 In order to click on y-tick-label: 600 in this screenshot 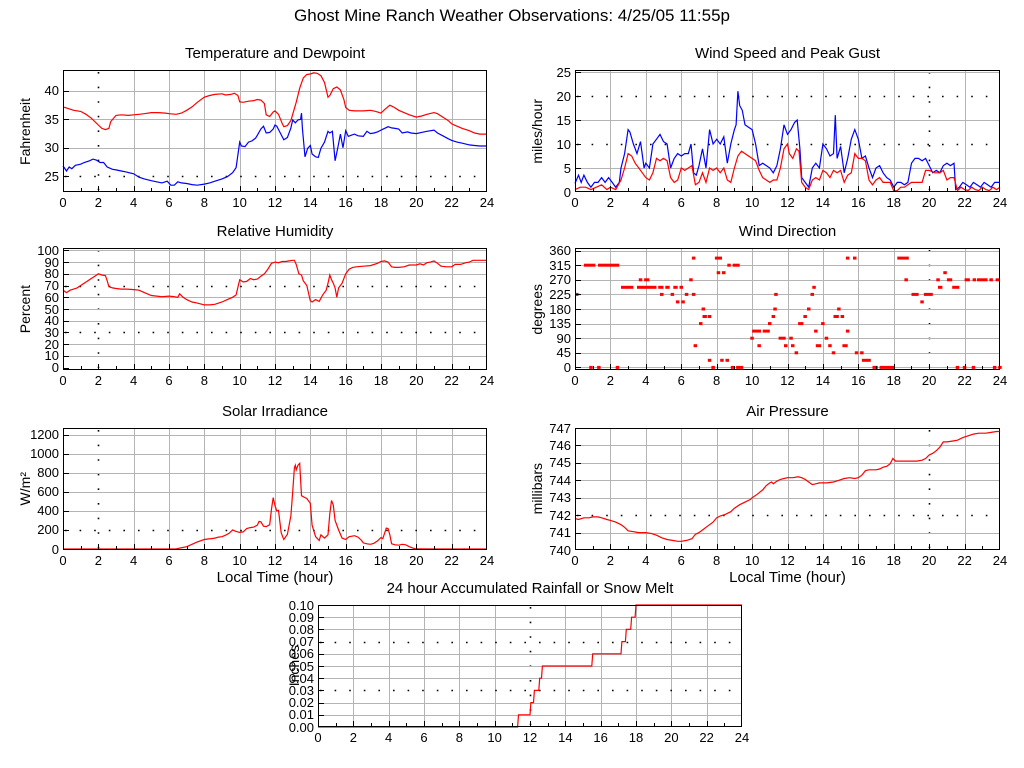, I will do `click(48, 492)`.